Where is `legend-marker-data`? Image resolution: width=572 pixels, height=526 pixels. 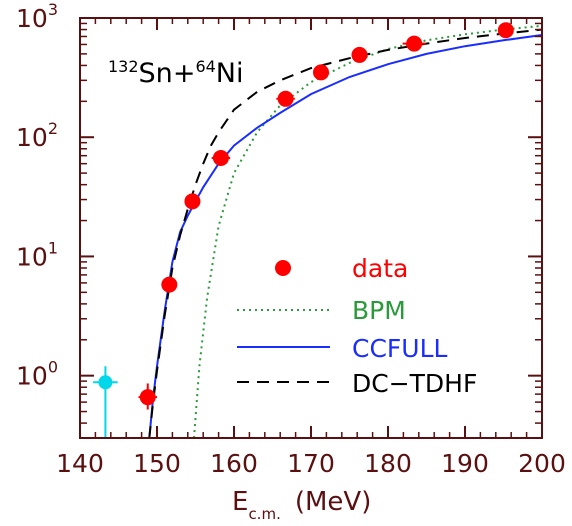
legend-marker-data is located at coordinates (283, 268).